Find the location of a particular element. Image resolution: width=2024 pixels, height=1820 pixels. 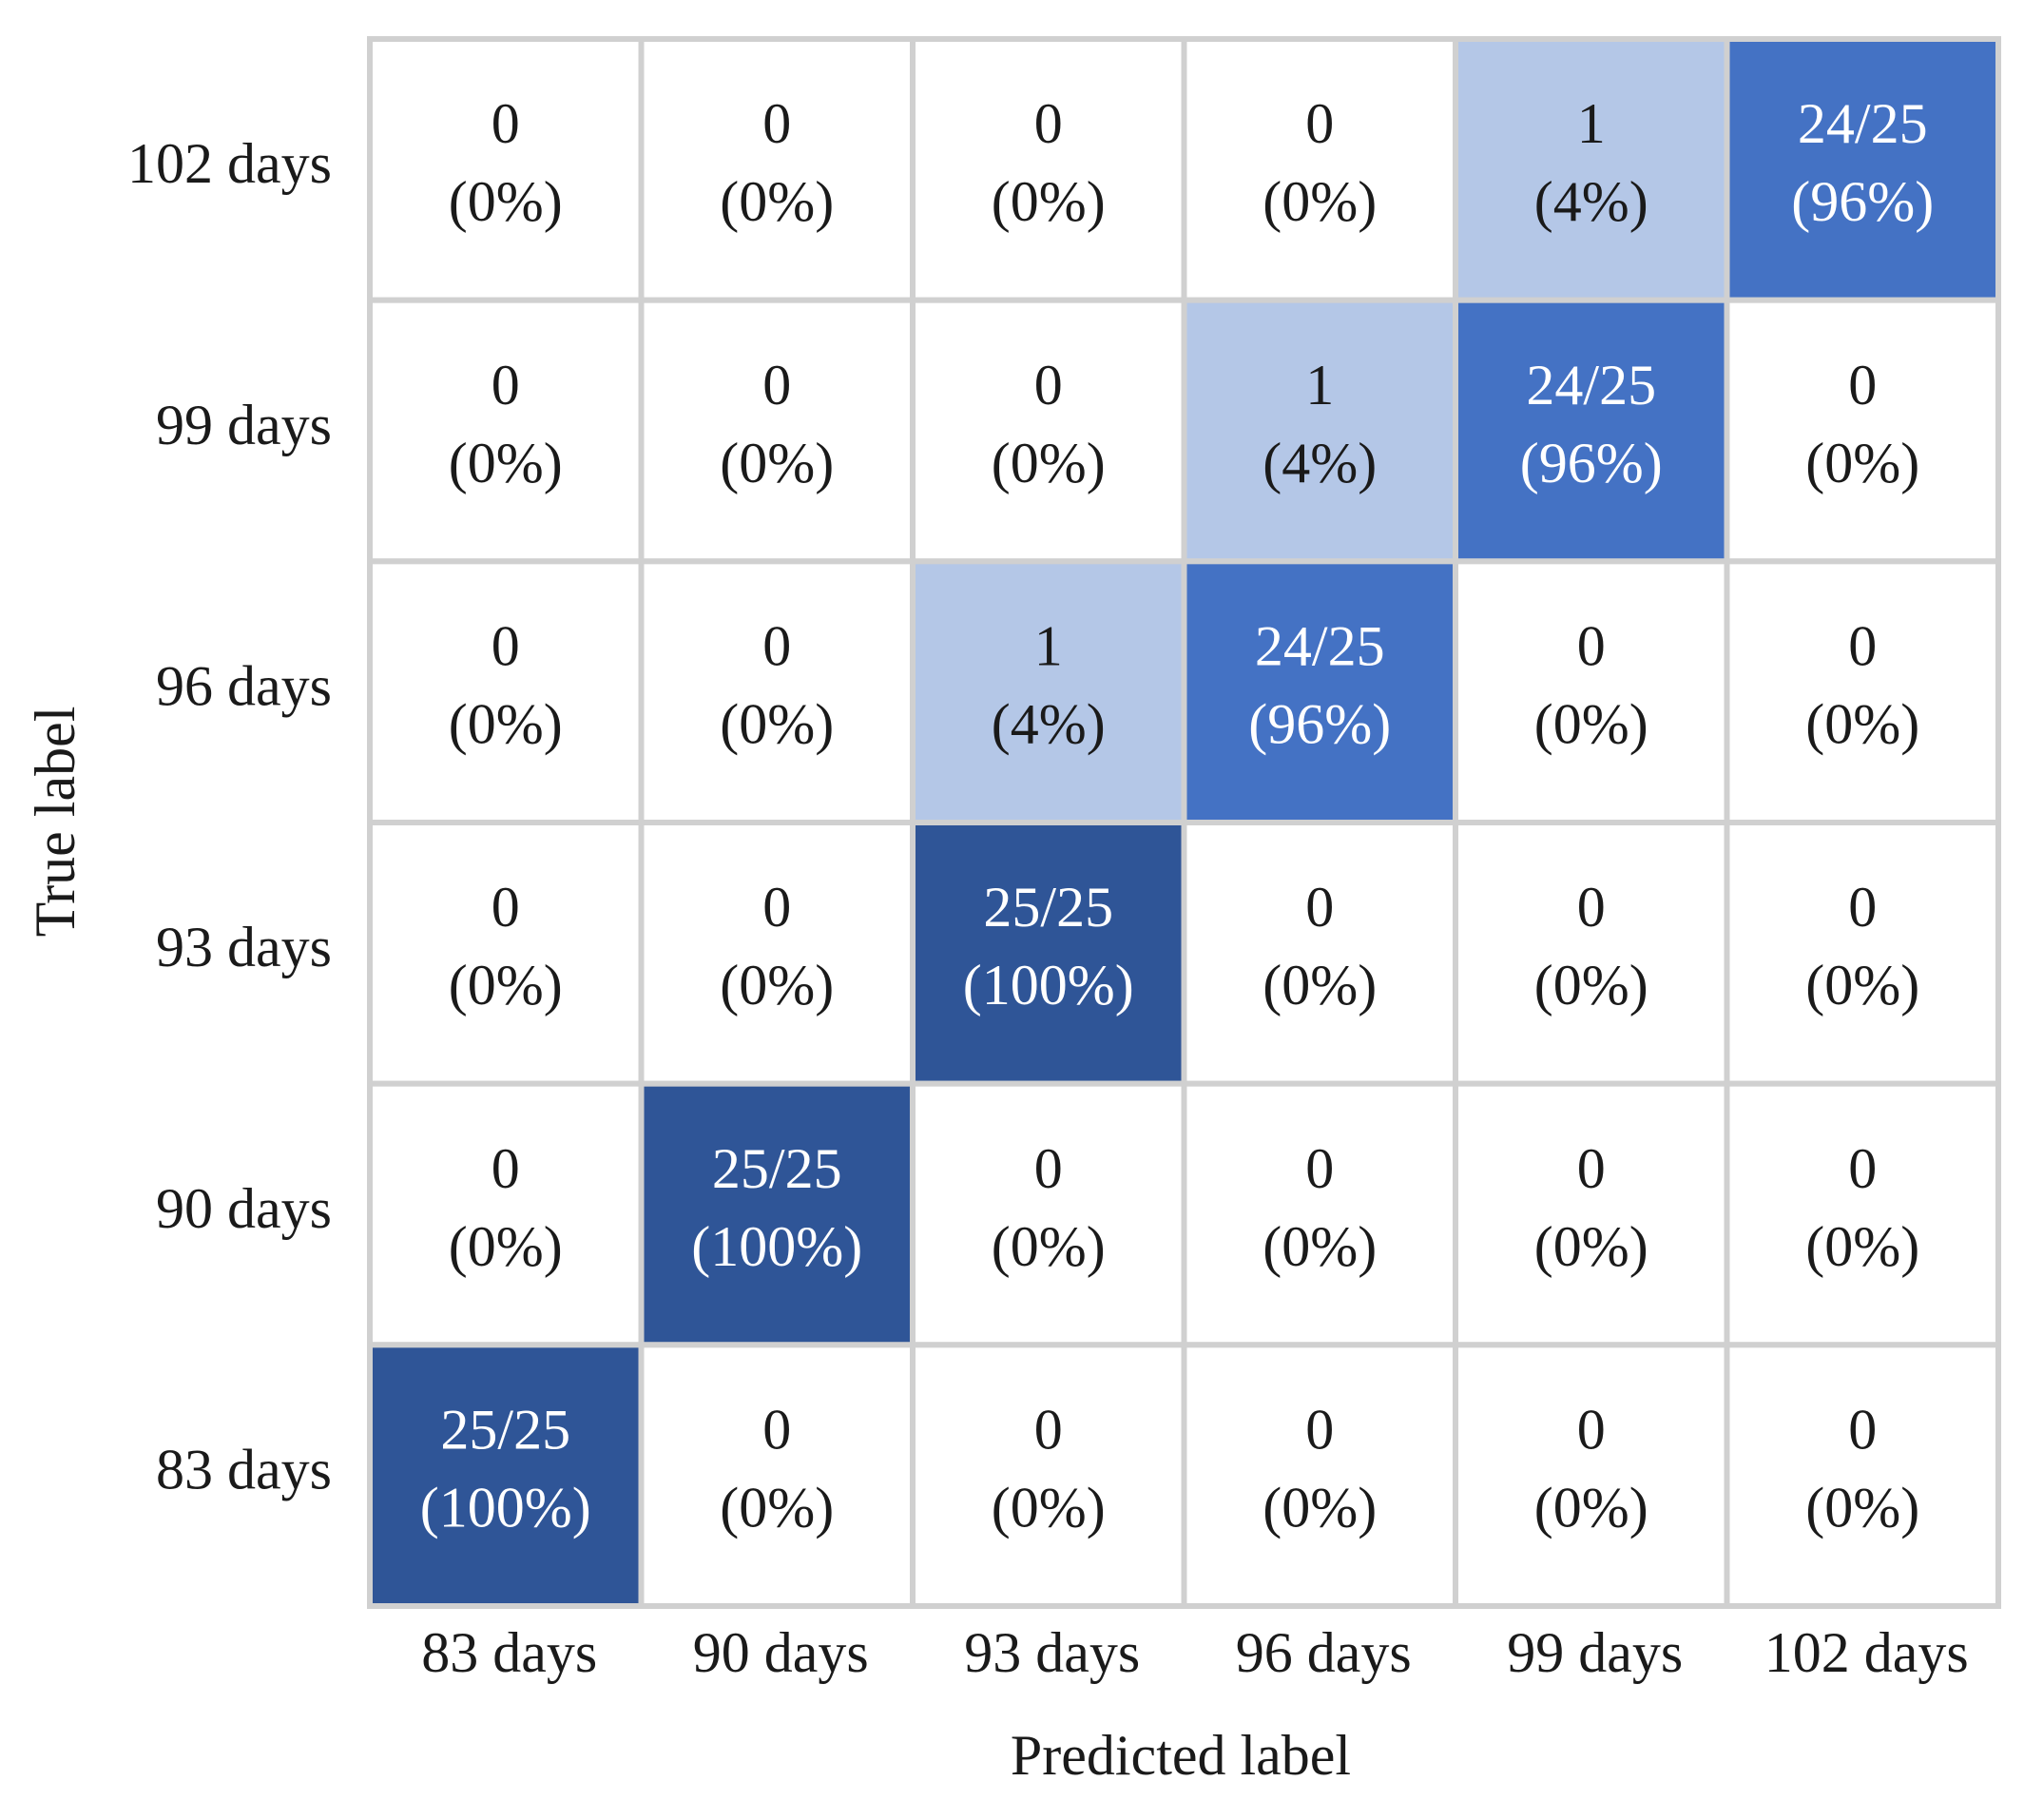

x-tick-label: 96 days is located at coordinates (1324, 1653).